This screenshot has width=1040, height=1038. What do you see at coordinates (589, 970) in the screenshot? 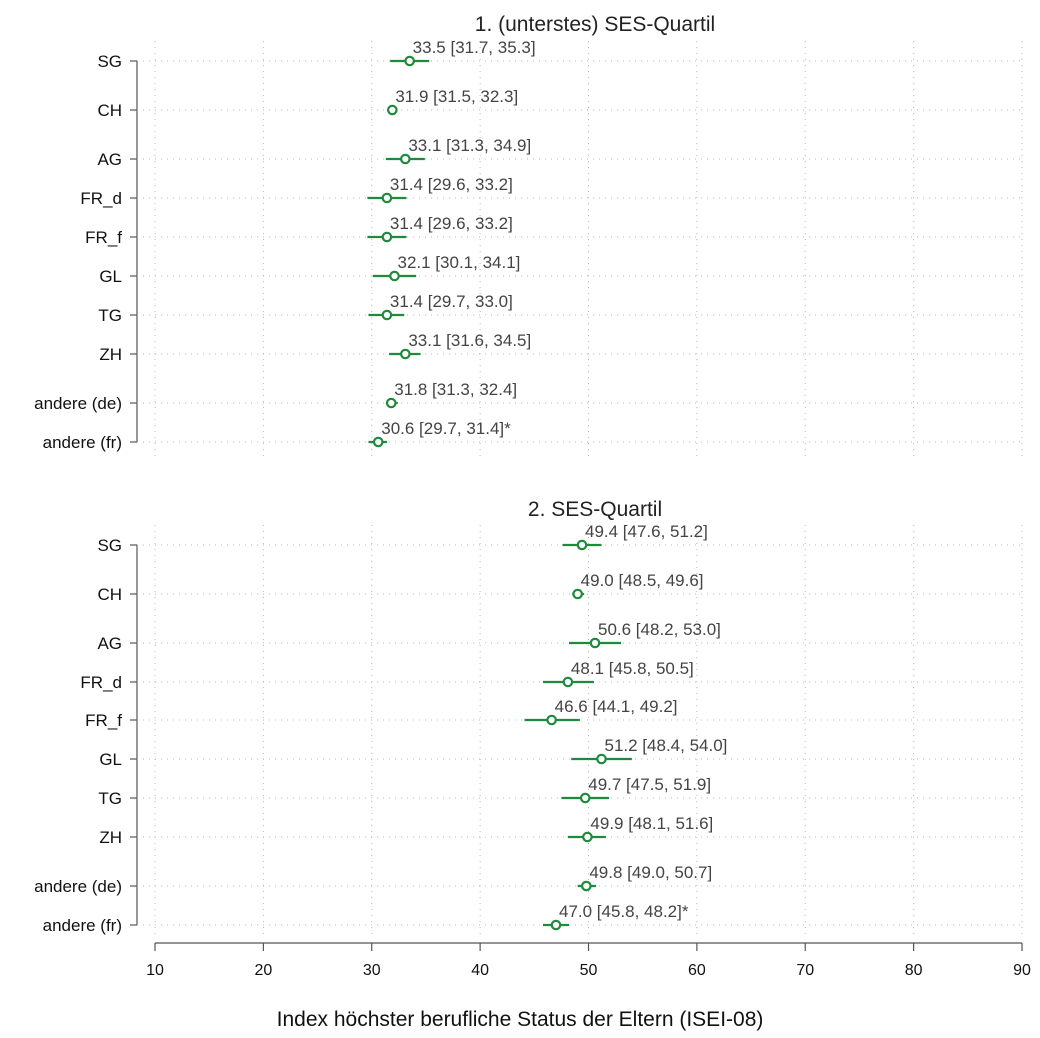
I see `x-tick-label: 50` at bounding box center [589, 970].